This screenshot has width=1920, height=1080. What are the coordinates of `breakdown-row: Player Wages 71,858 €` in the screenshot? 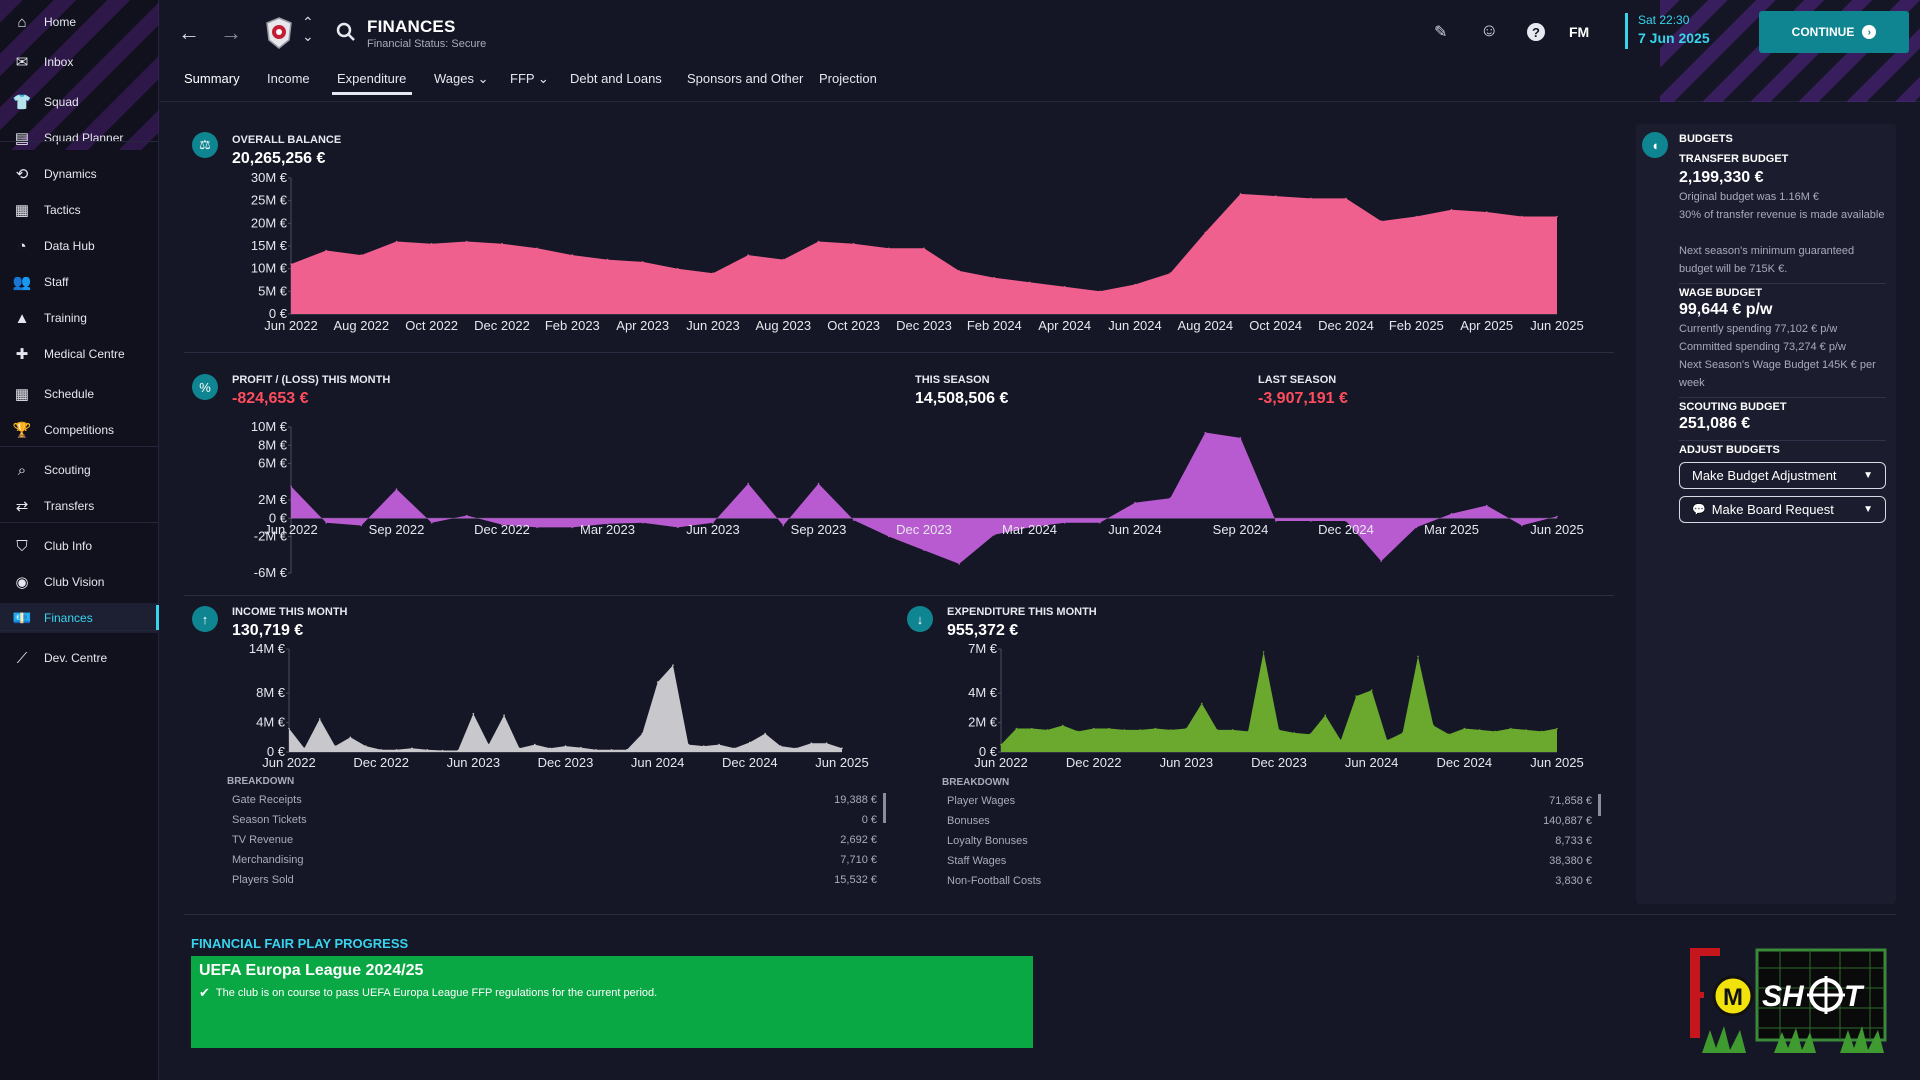 It's located at (1269, 801).